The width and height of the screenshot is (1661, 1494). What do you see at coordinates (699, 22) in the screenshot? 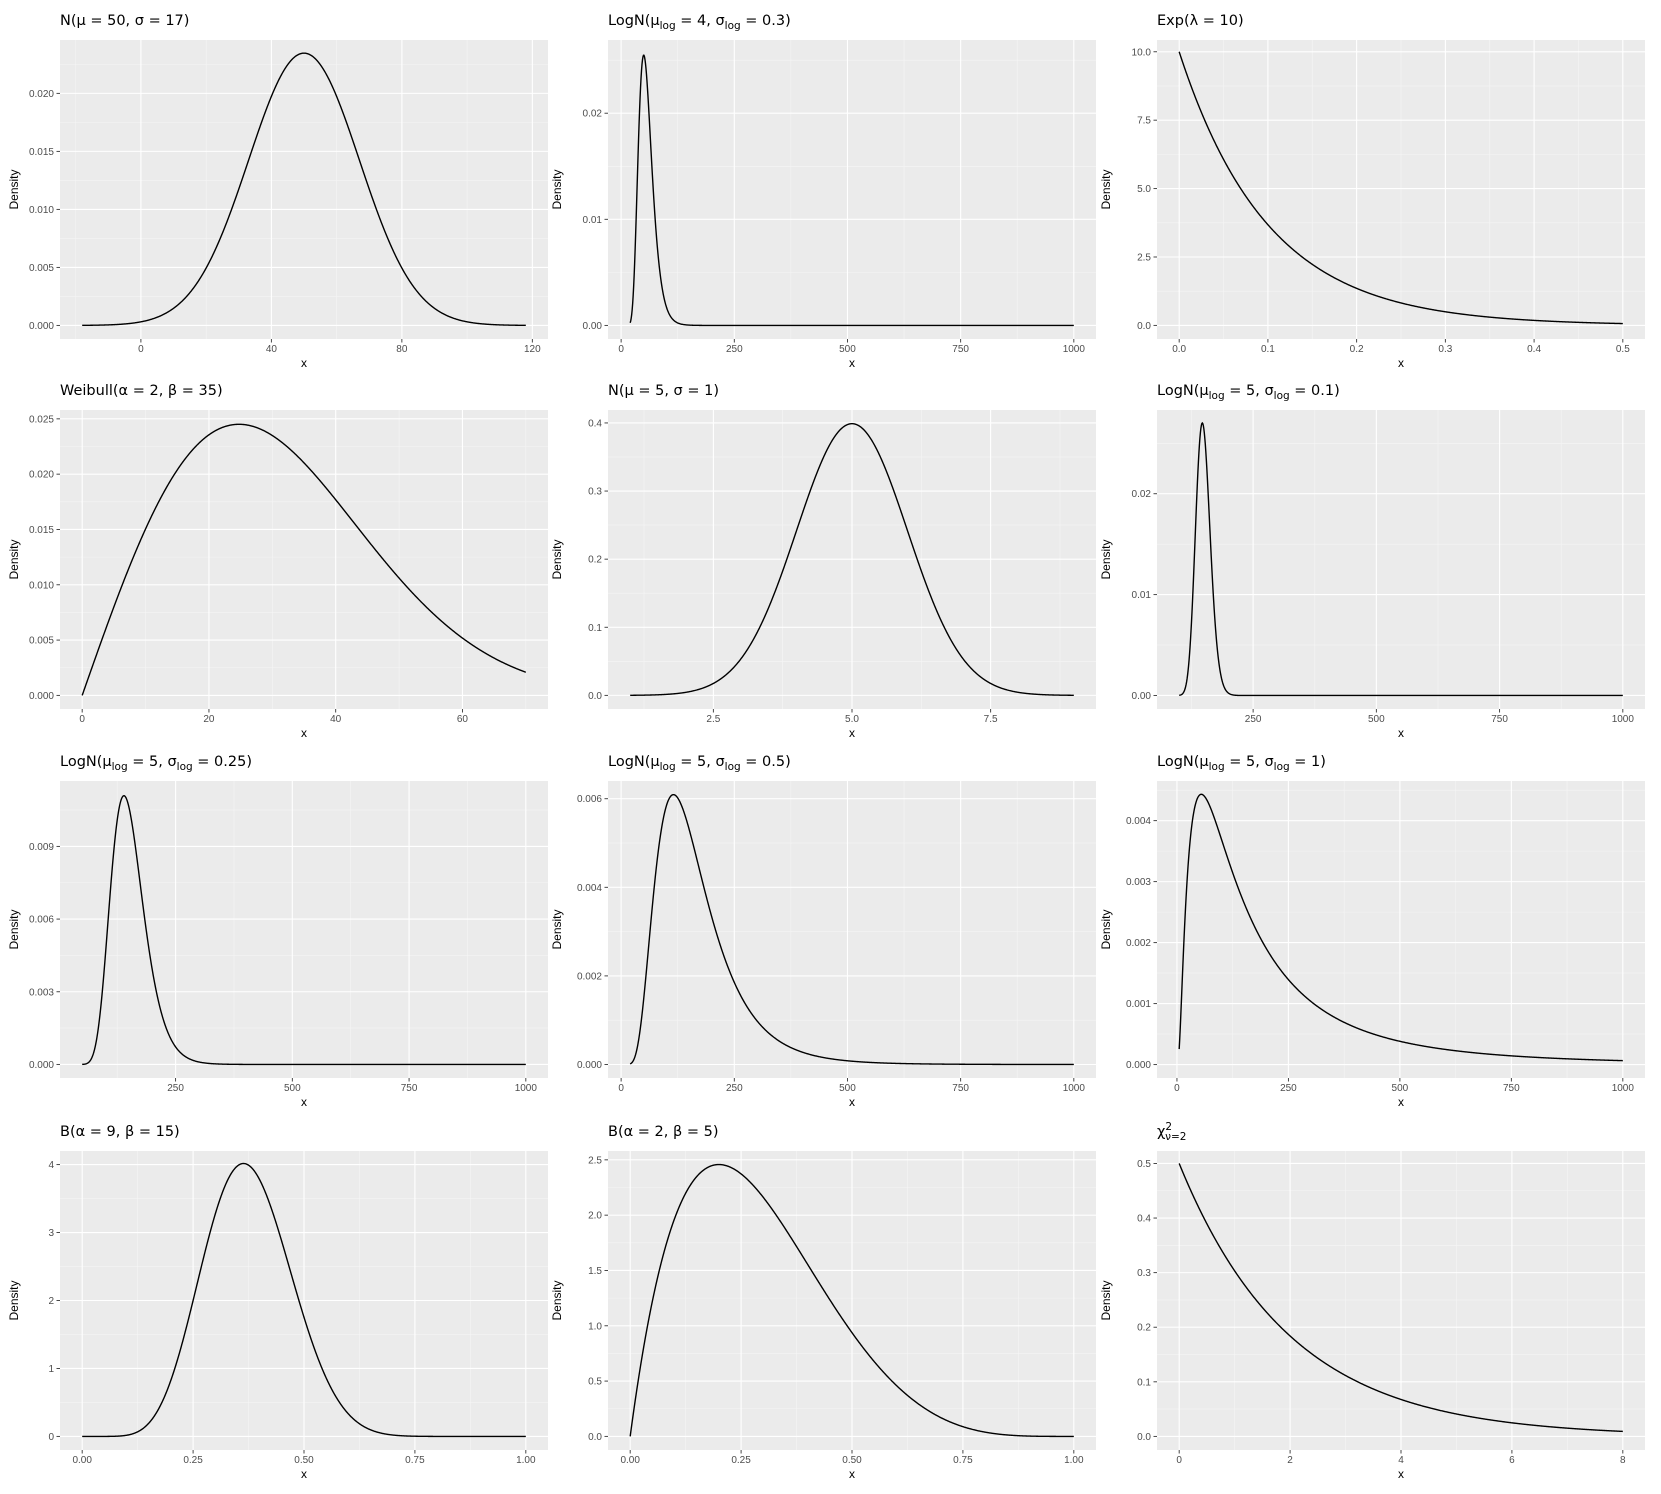
I see `panel-title: LogN(μlog = 4, σlog = 0.3)` at bounding box center [699, 22].